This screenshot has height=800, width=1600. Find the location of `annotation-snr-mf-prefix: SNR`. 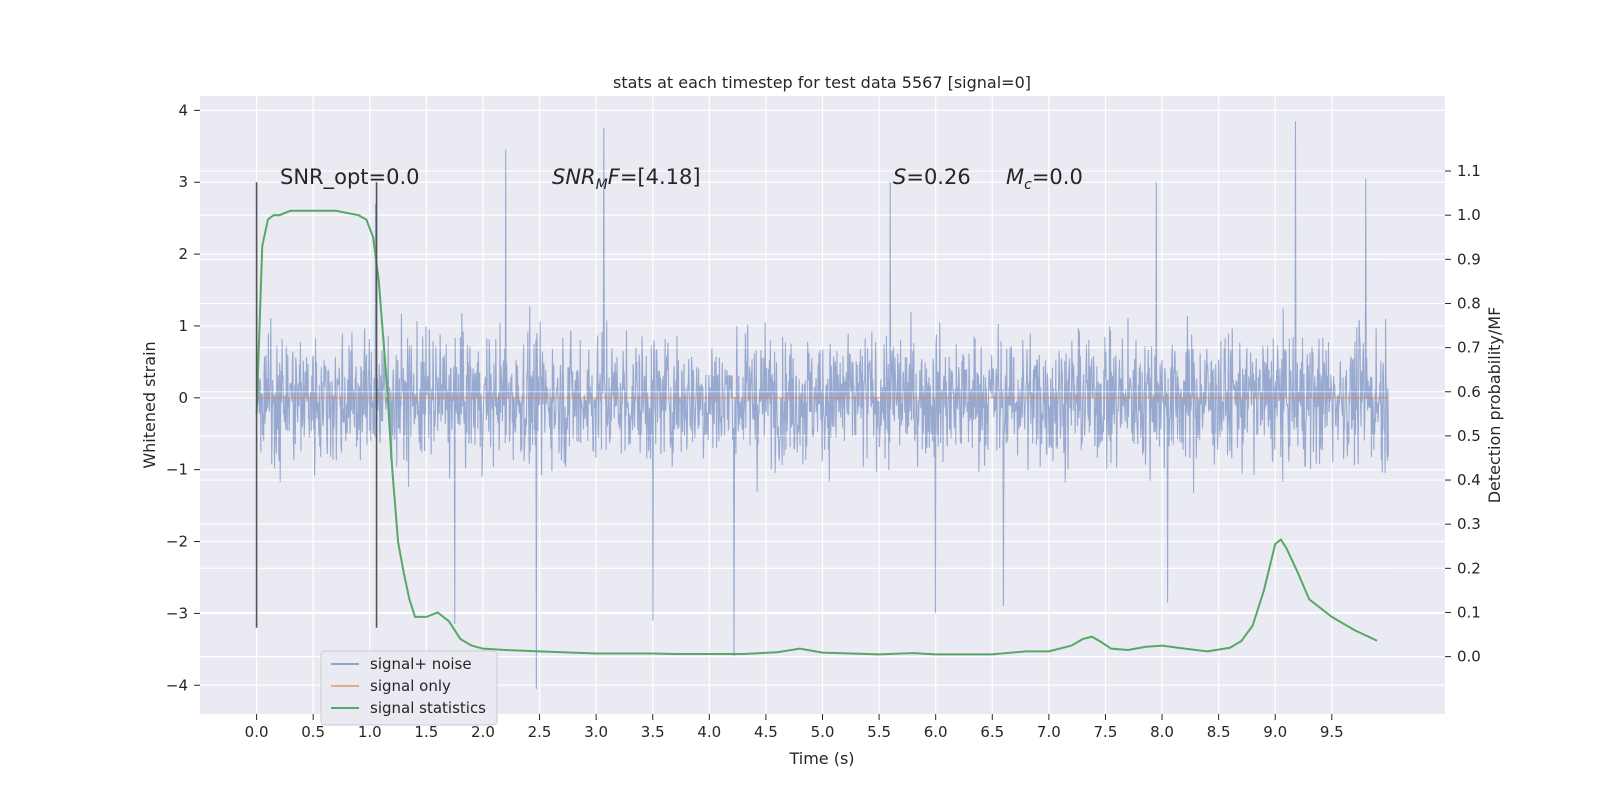

annotation-snr-mf-prefix: SNR is located at coordinates (574, 177).